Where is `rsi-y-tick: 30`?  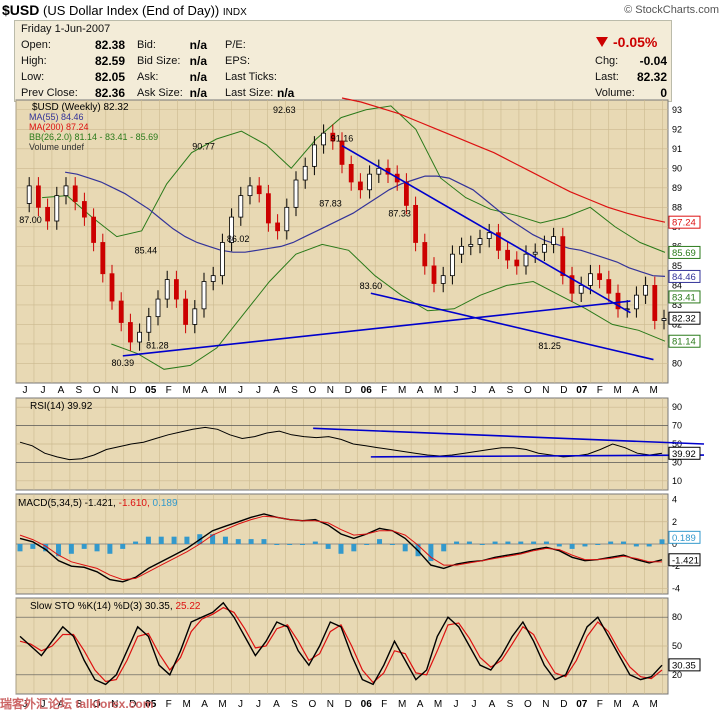 rsi-y-tick: 30 is located at coordinates (677, 462).